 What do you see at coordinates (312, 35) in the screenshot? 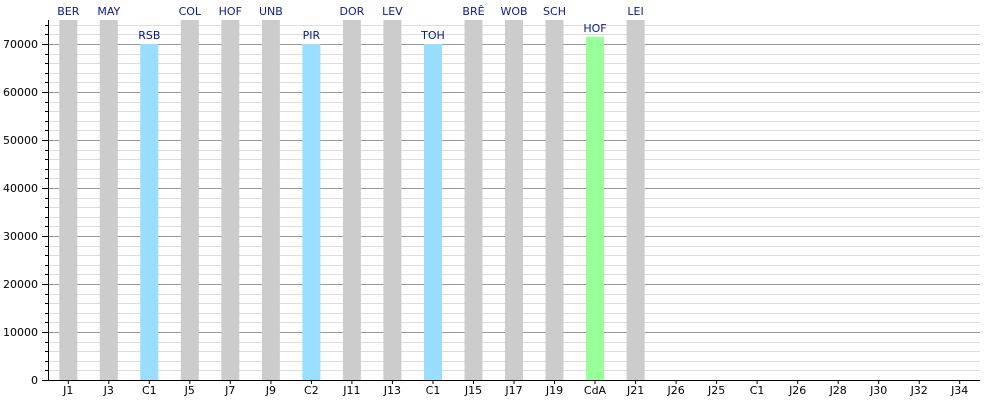
I see `bar-label: PIR` at bounding box center [312, 35].